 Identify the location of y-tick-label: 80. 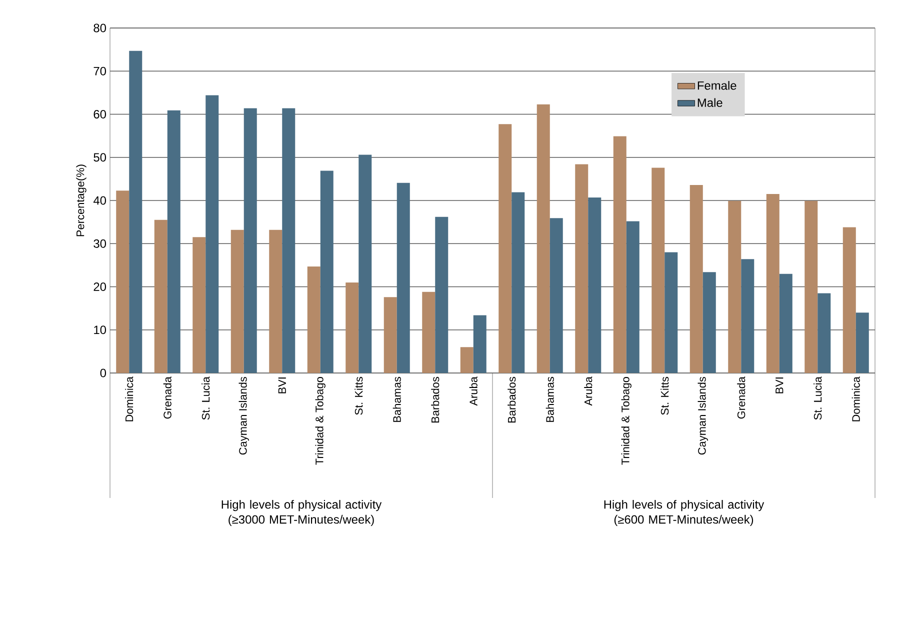
(100, 28).